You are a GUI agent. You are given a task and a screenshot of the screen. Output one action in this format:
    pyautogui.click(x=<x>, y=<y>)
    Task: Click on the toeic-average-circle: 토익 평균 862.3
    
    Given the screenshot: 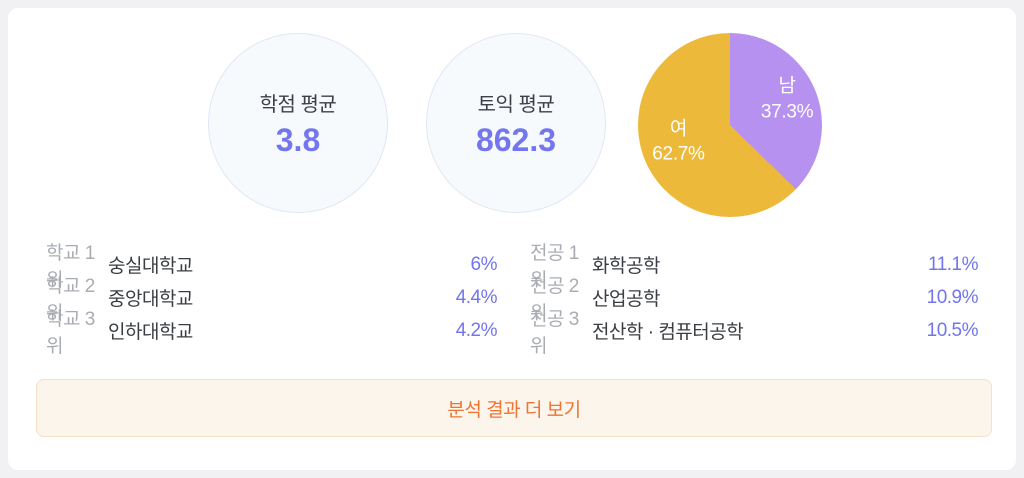 What is the action you would take?
    pyautogui.click(x=516, y=123)
    